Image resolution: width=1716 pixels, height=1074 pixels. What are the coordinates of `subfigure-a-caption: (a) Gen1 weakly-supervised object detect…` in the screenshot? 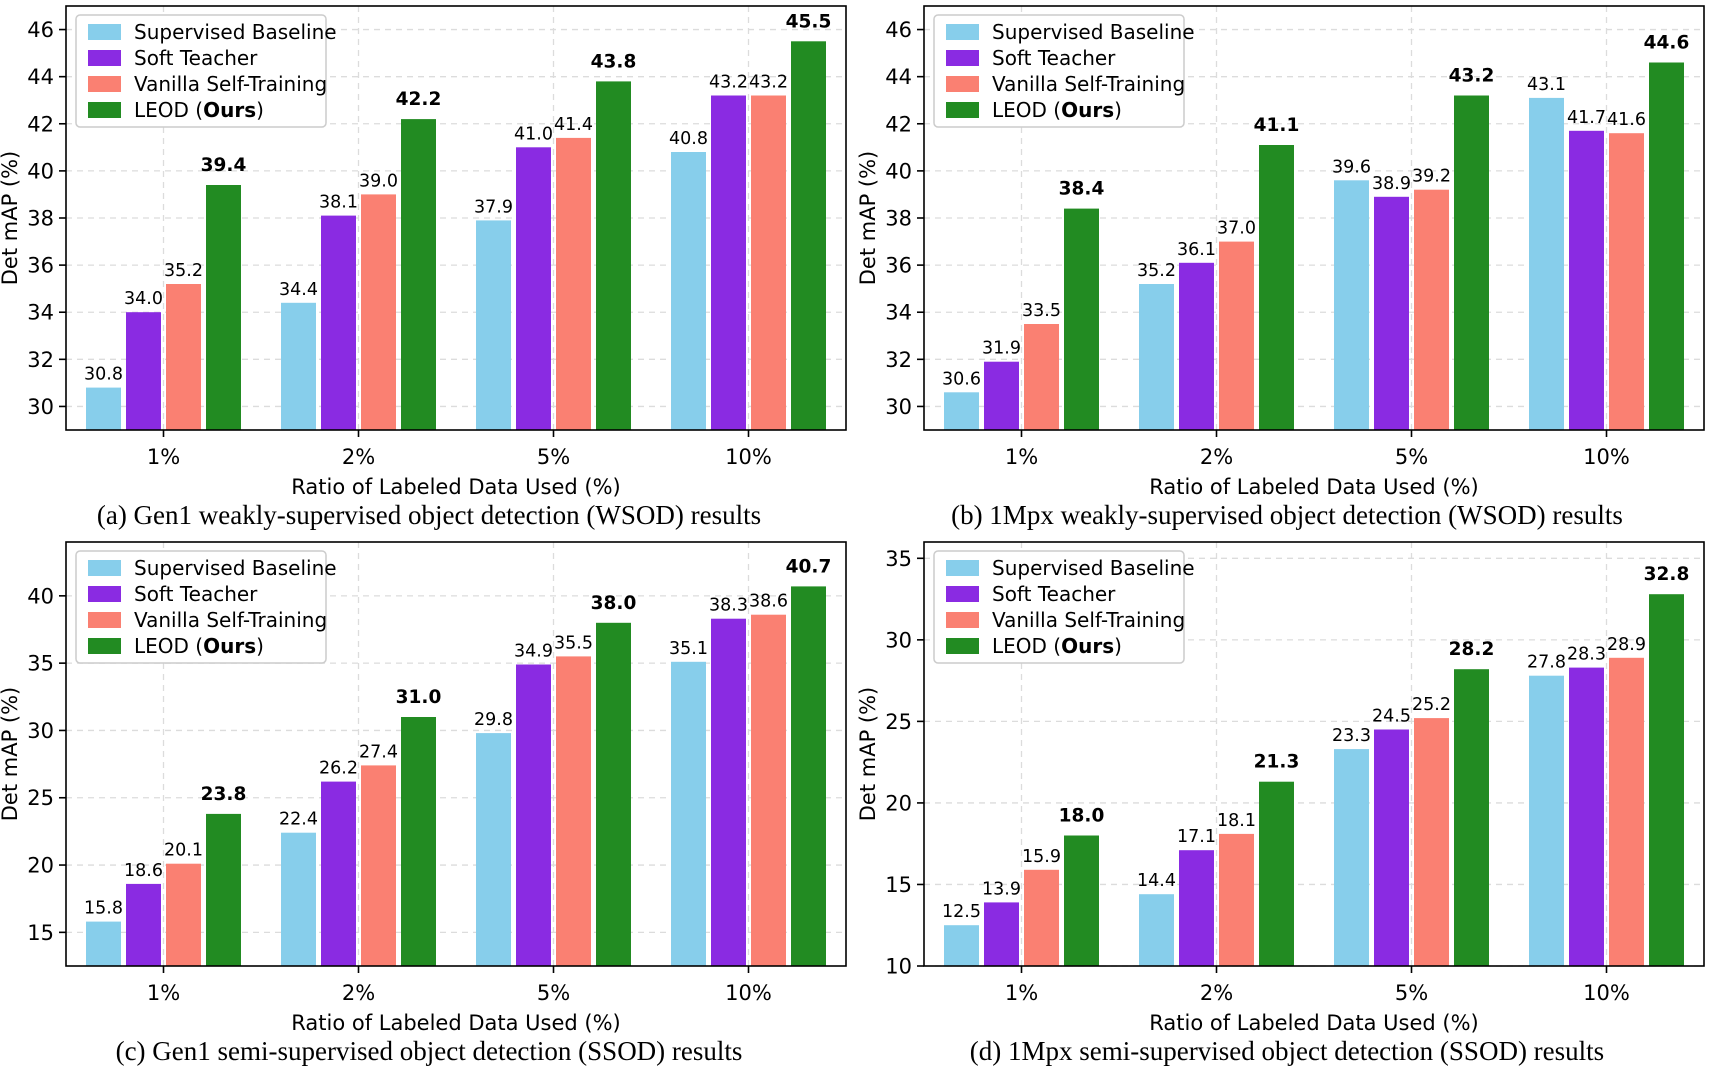 It's located at (429, 515).